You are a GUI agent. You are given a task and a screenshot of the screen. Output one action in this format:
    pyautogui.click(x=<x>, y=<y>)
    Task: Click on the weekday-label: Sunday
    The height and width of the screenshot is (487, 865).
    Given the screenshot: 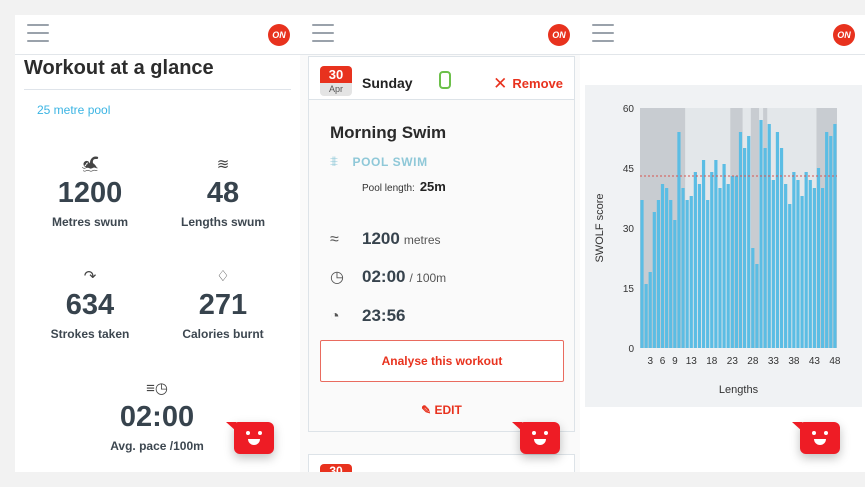 What is the action you would take?
    pyautogui.click(x=387, y=83)
    